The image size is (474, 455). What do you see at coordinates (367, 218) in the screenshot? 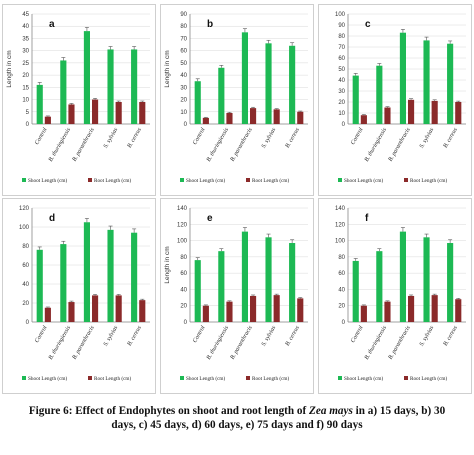
I see `panel-letter: f` at bounding box center [367, 218].